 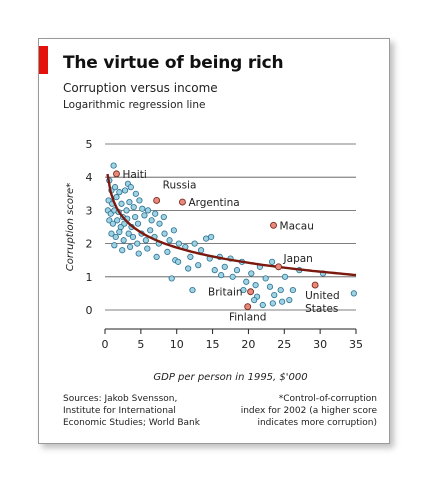 I want to click on brand-tab, so click(x=43, y=60).